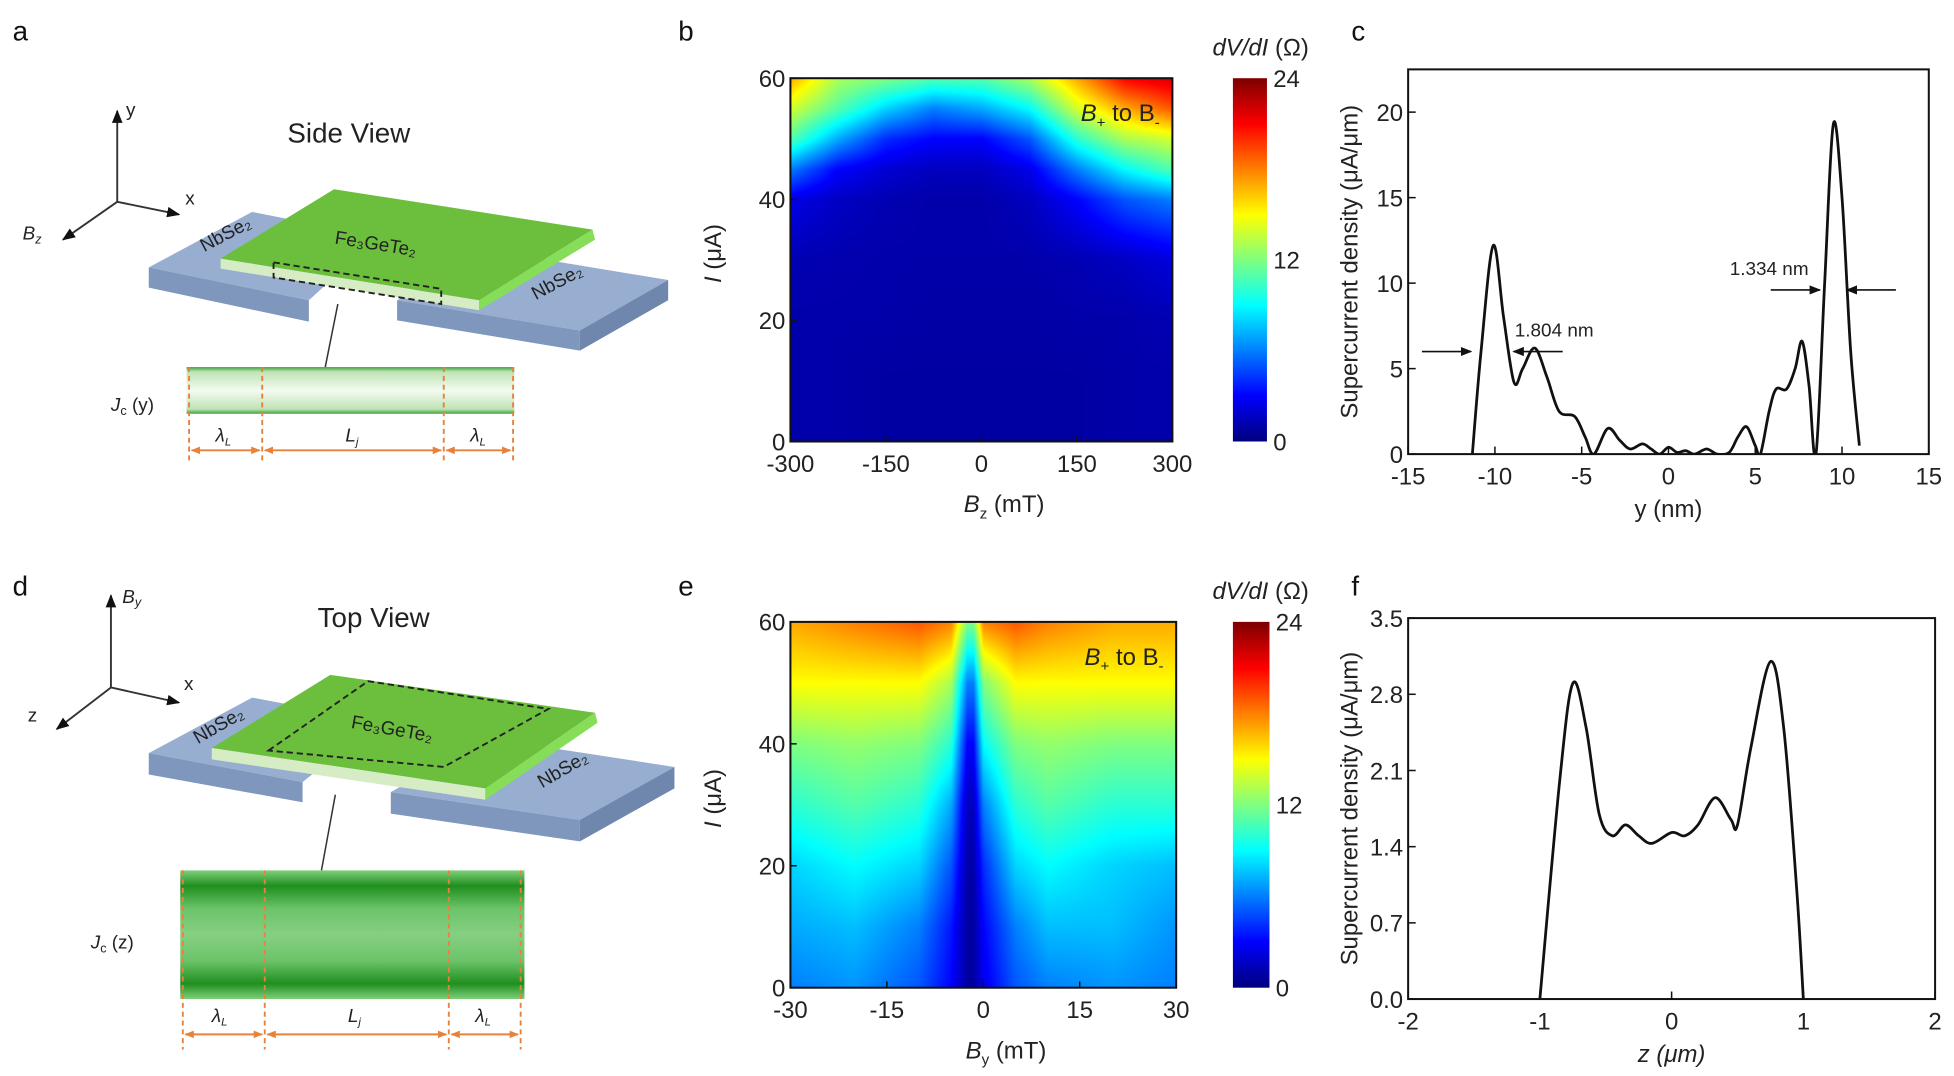  Describe the element at coordinates (190, 198) in the screenshot. I see `axis-x-label: x` at that location.